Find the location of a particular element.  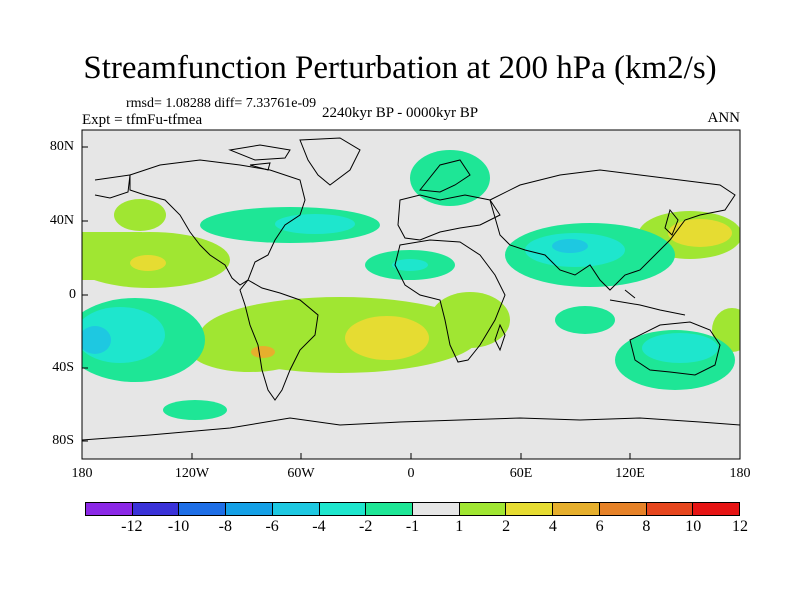

colorbar-label: -6 is located at coordinates (272, 526).